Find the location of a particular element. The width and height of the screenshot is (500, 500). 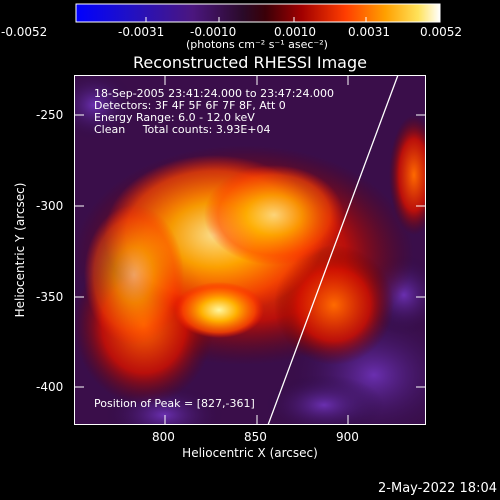

colorbar-tick-label: -0.0010 is located at coordinates (213, 32).